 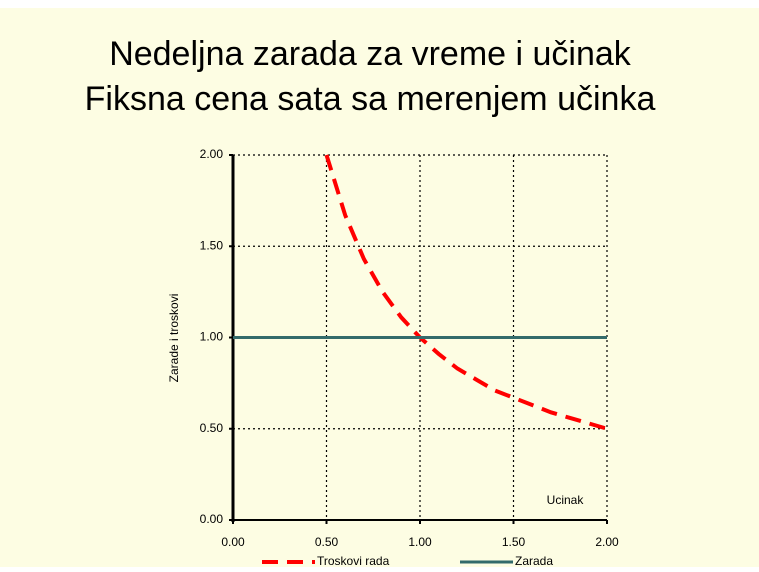 What do you see at coordinates (212, 154) in the screenshot?
I see `y-tick-label: 2.00` at bounding box center [212, 154].